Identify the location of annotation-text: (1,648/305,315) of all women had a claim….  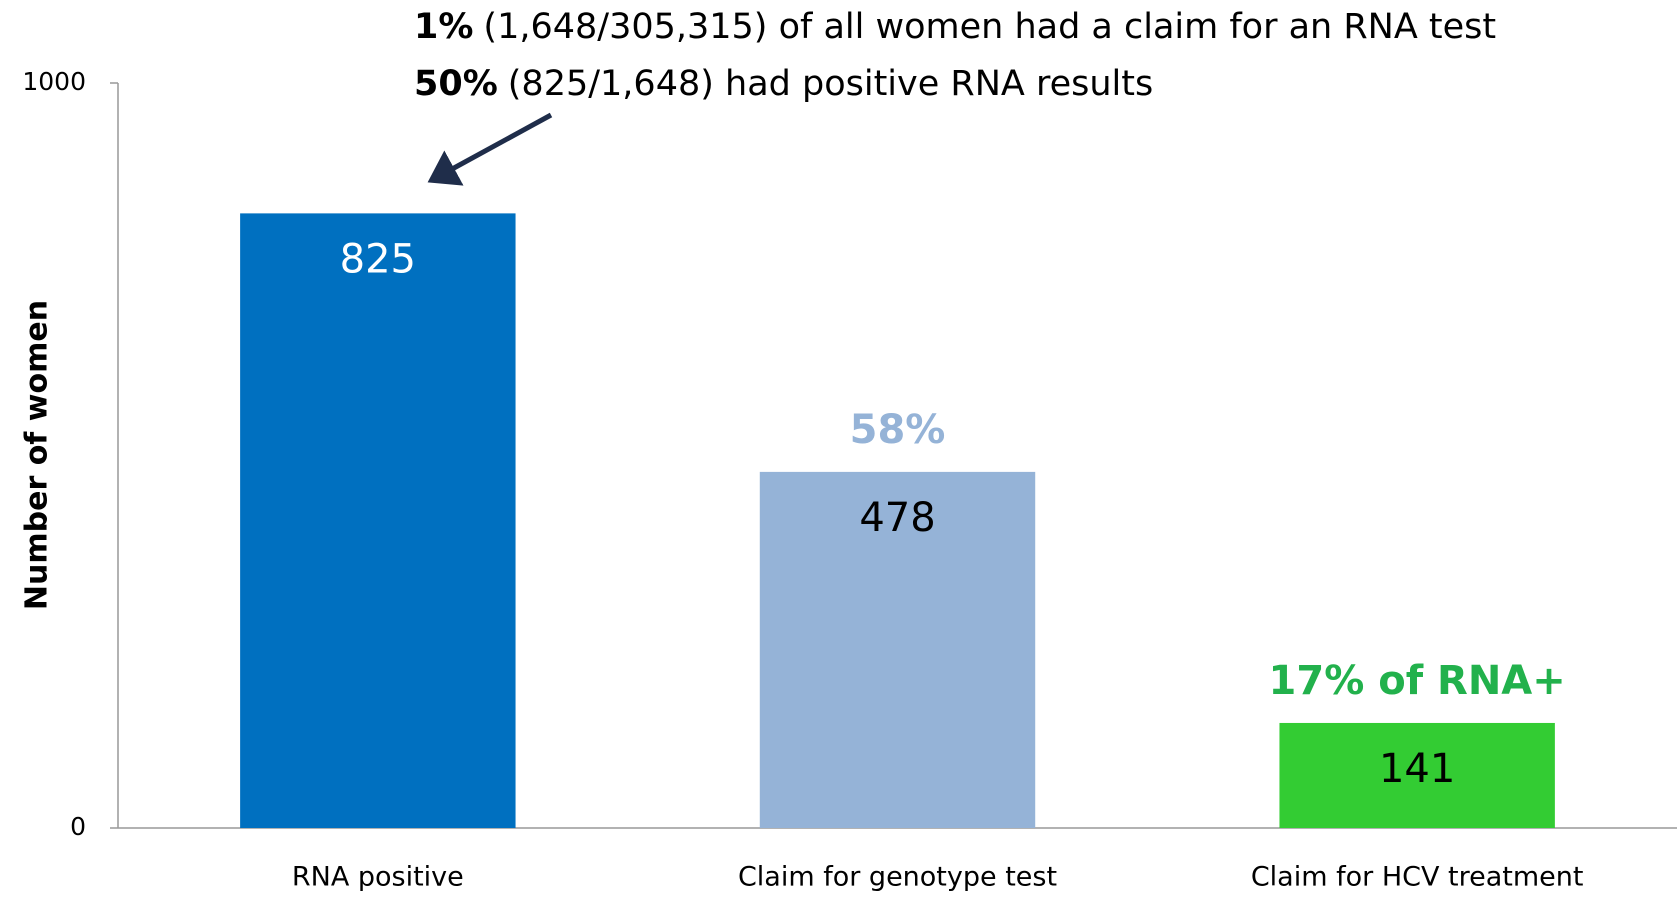
(989, 27).